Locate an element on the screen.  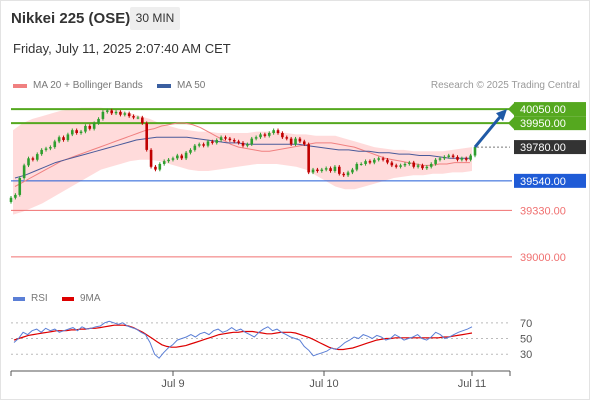
legend-ma50: MA 50 is located at coordinates (181, 85).